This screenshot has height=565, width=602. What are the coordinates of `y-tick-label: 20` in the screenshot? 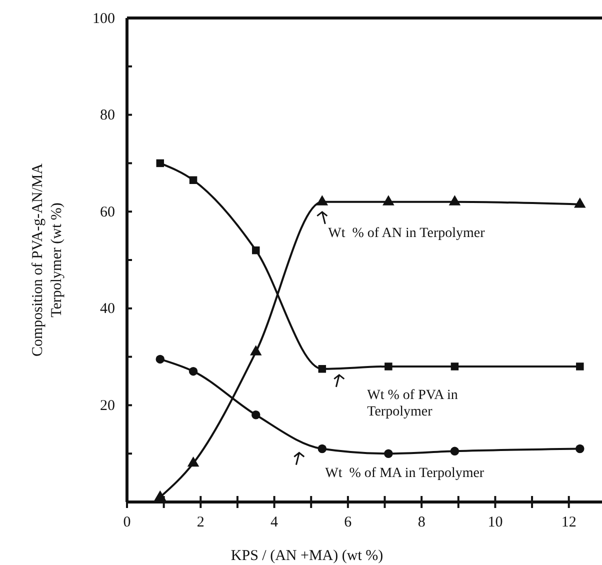 It's located at (107, 406).